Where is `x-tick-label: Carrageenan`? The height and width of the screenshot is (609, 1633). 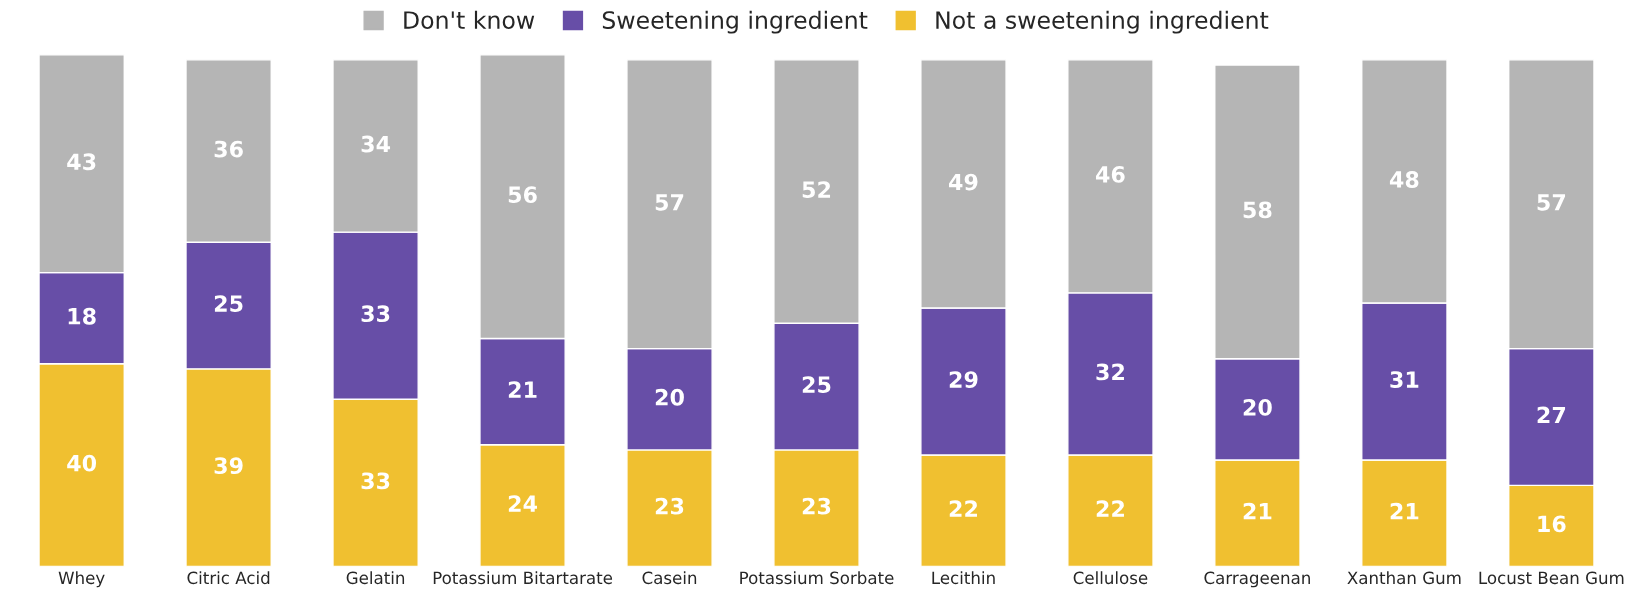
x-tick-label: Carrageenan is located at coordinates (1257, 579).